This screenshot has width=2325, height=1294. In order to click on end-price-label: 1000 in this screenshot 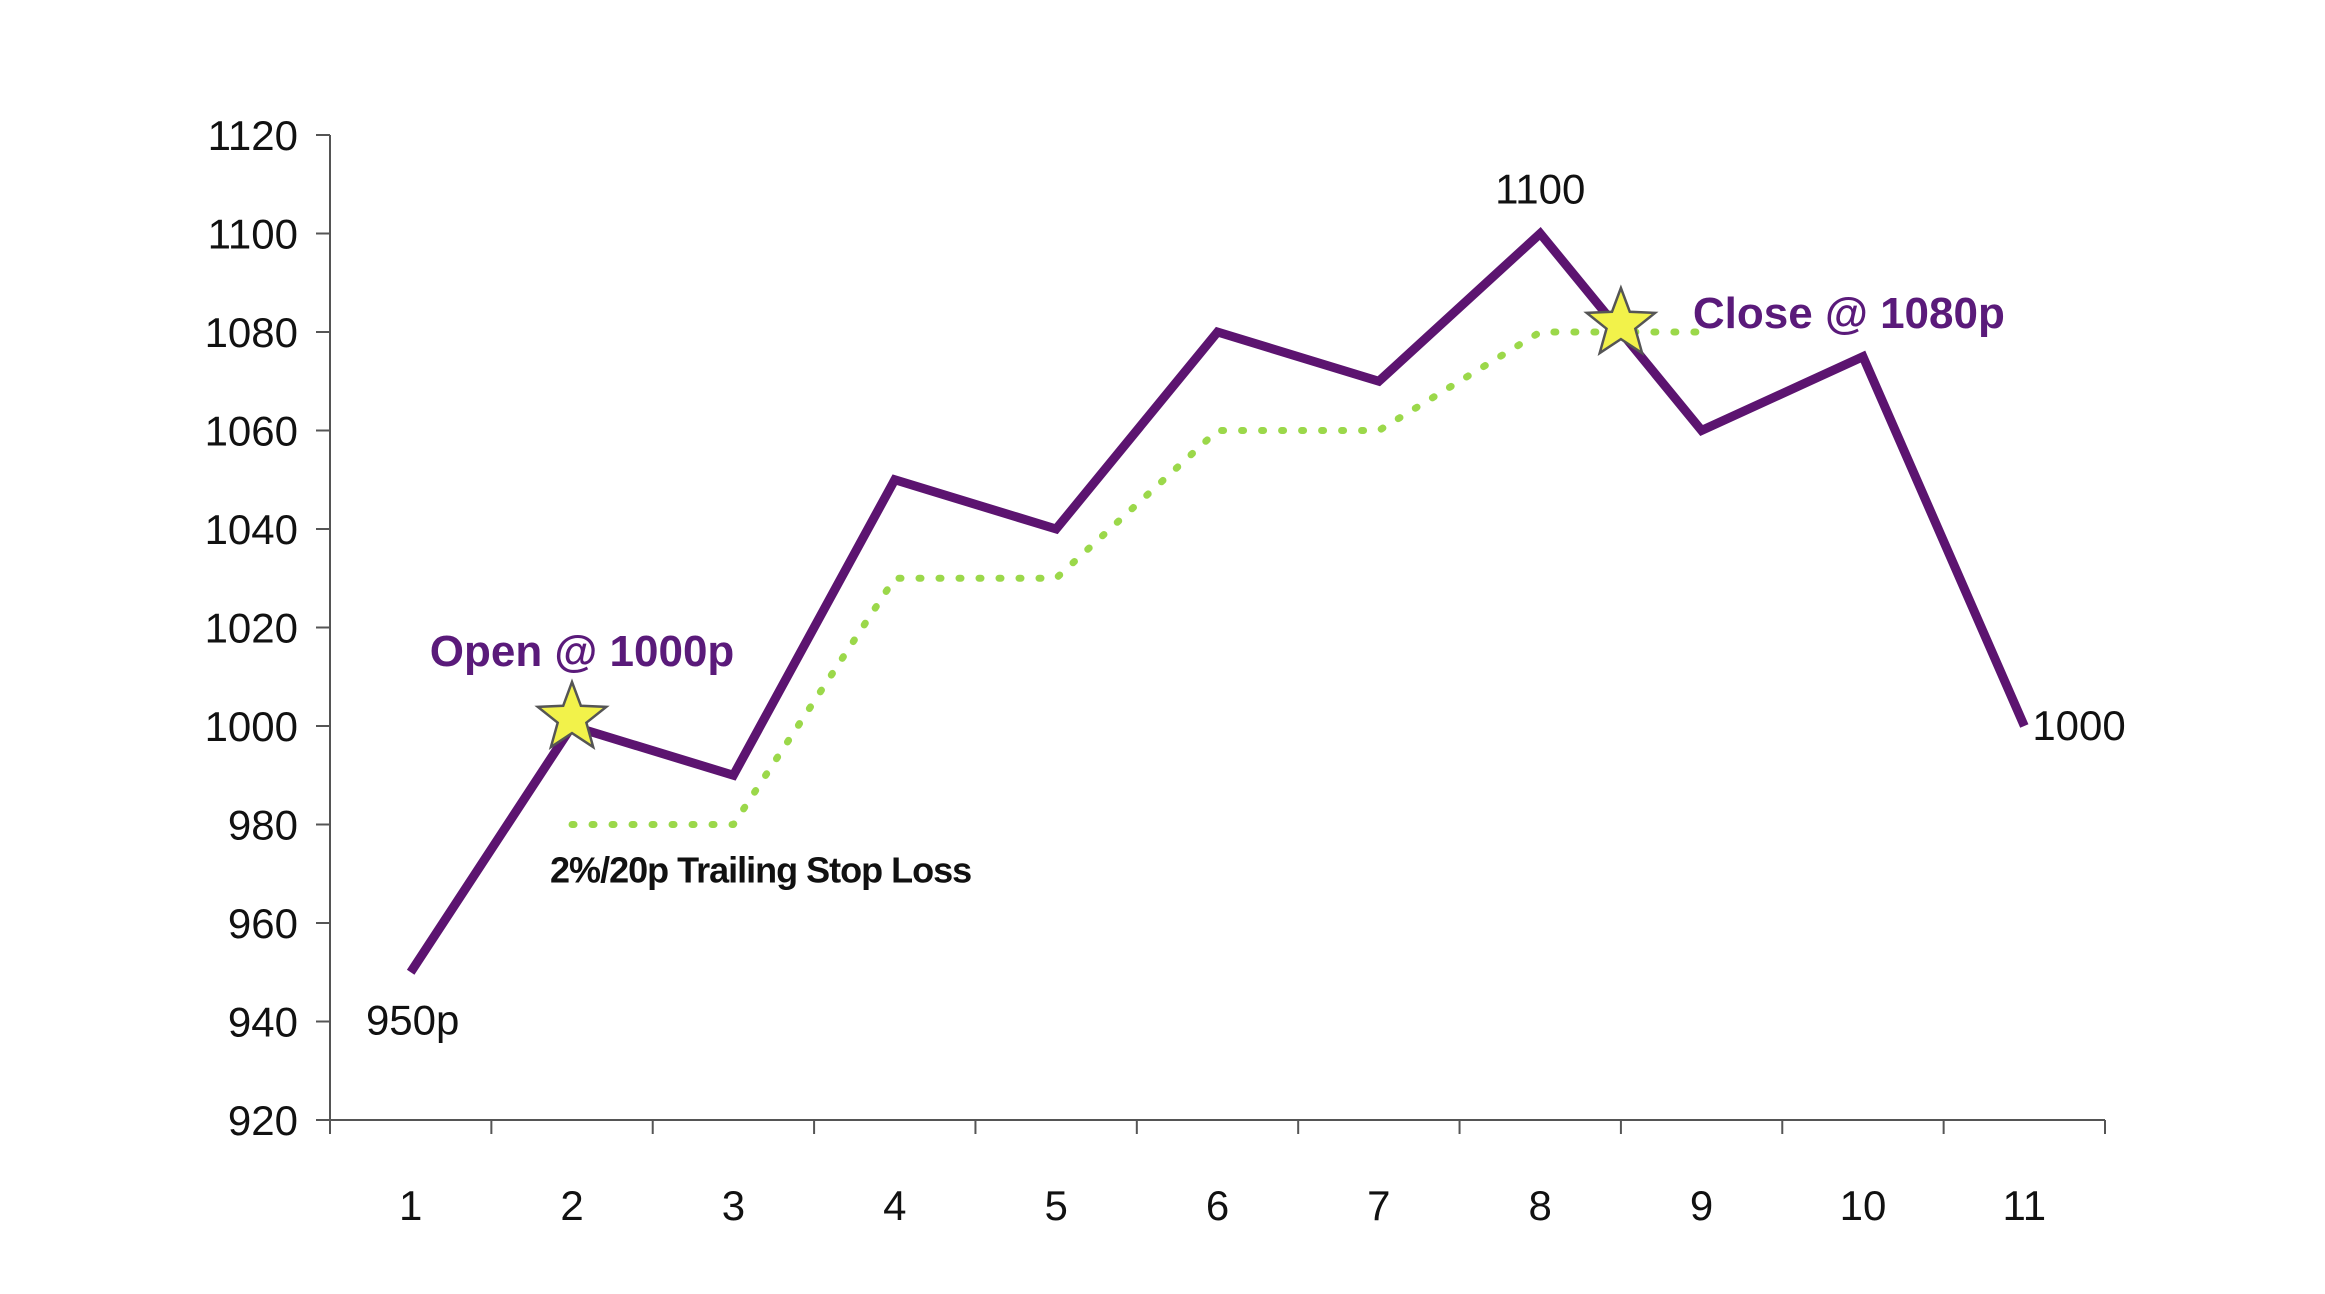, I will do `click(2078, 725)`.